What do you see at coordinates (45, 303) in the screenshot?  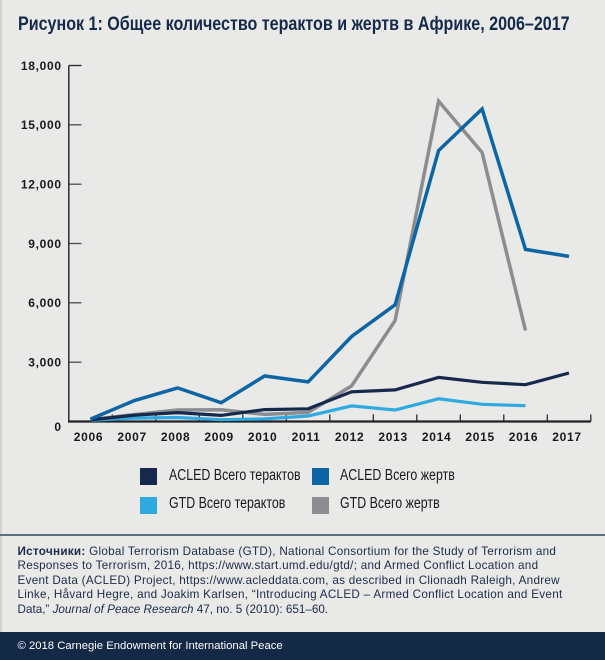 I see `svg-text: 6,000` at bounding box center [45, 303].